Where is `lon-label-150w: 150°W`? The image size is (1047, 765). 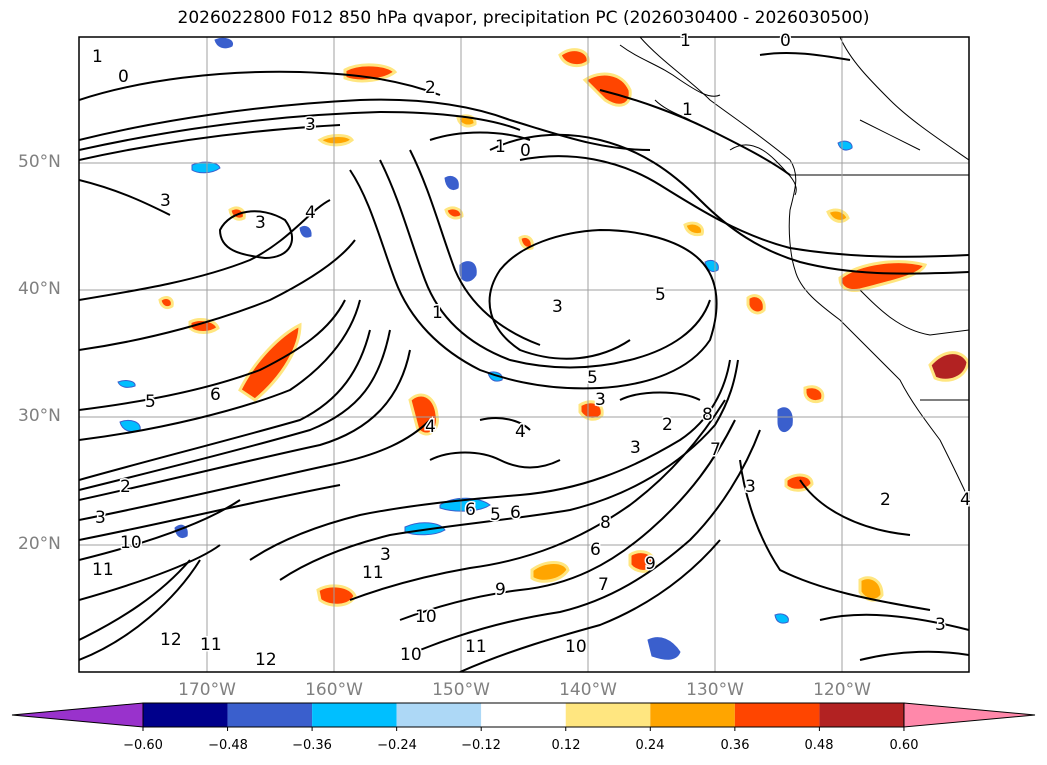
lon-label-150w: 150°W is located at coordinates (461, 690).